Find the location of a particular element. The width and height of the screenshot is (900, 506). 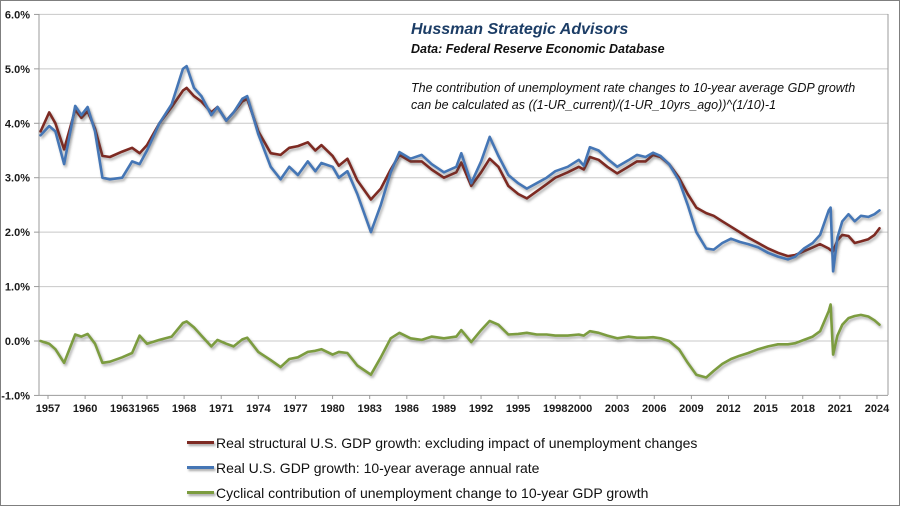

x-axis-label: 1963 is located at coordinates (122, 409).